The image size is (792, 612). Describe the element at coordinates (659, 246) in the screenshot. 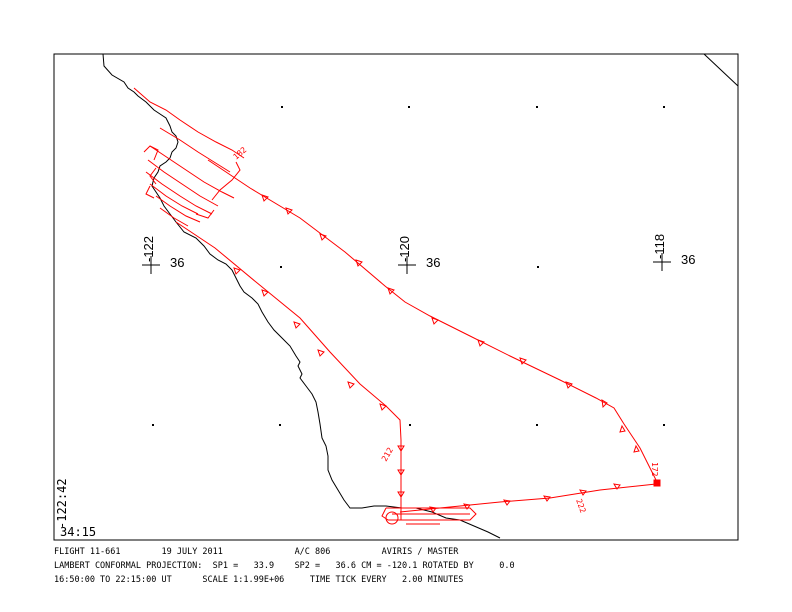

I see `lon-label: -118` at that location.